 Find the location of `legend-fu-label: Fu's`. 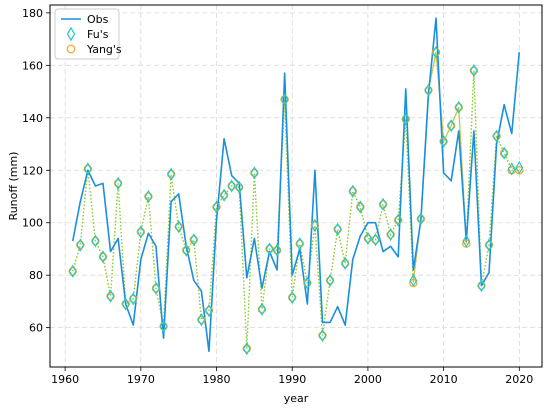

legend-fu-label: Fu's is located at coordinates (98, 34).